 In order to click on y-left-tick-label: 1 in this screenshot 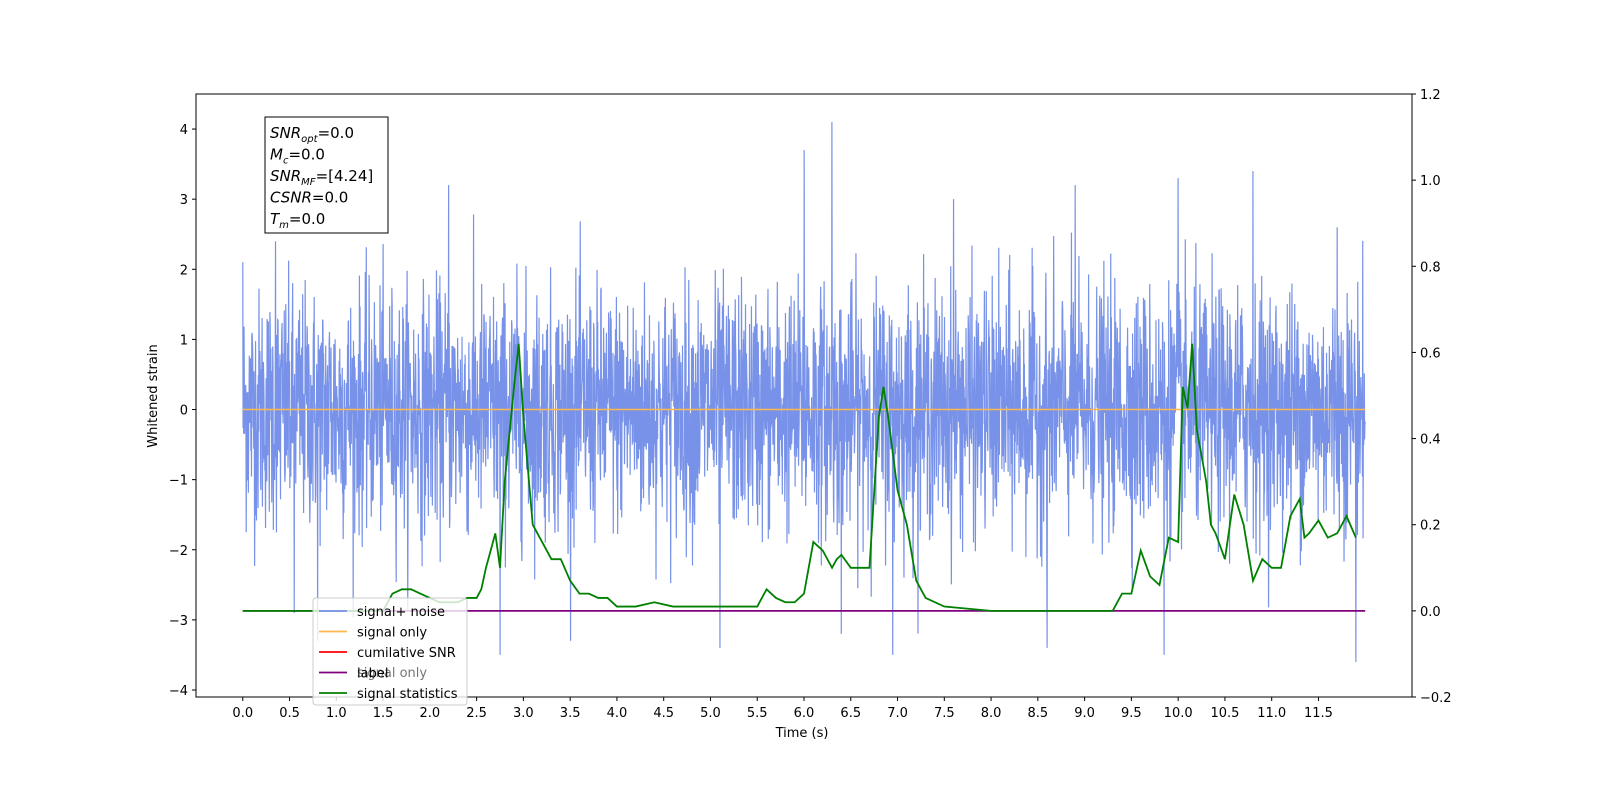, I will do `click(184, 340)`.